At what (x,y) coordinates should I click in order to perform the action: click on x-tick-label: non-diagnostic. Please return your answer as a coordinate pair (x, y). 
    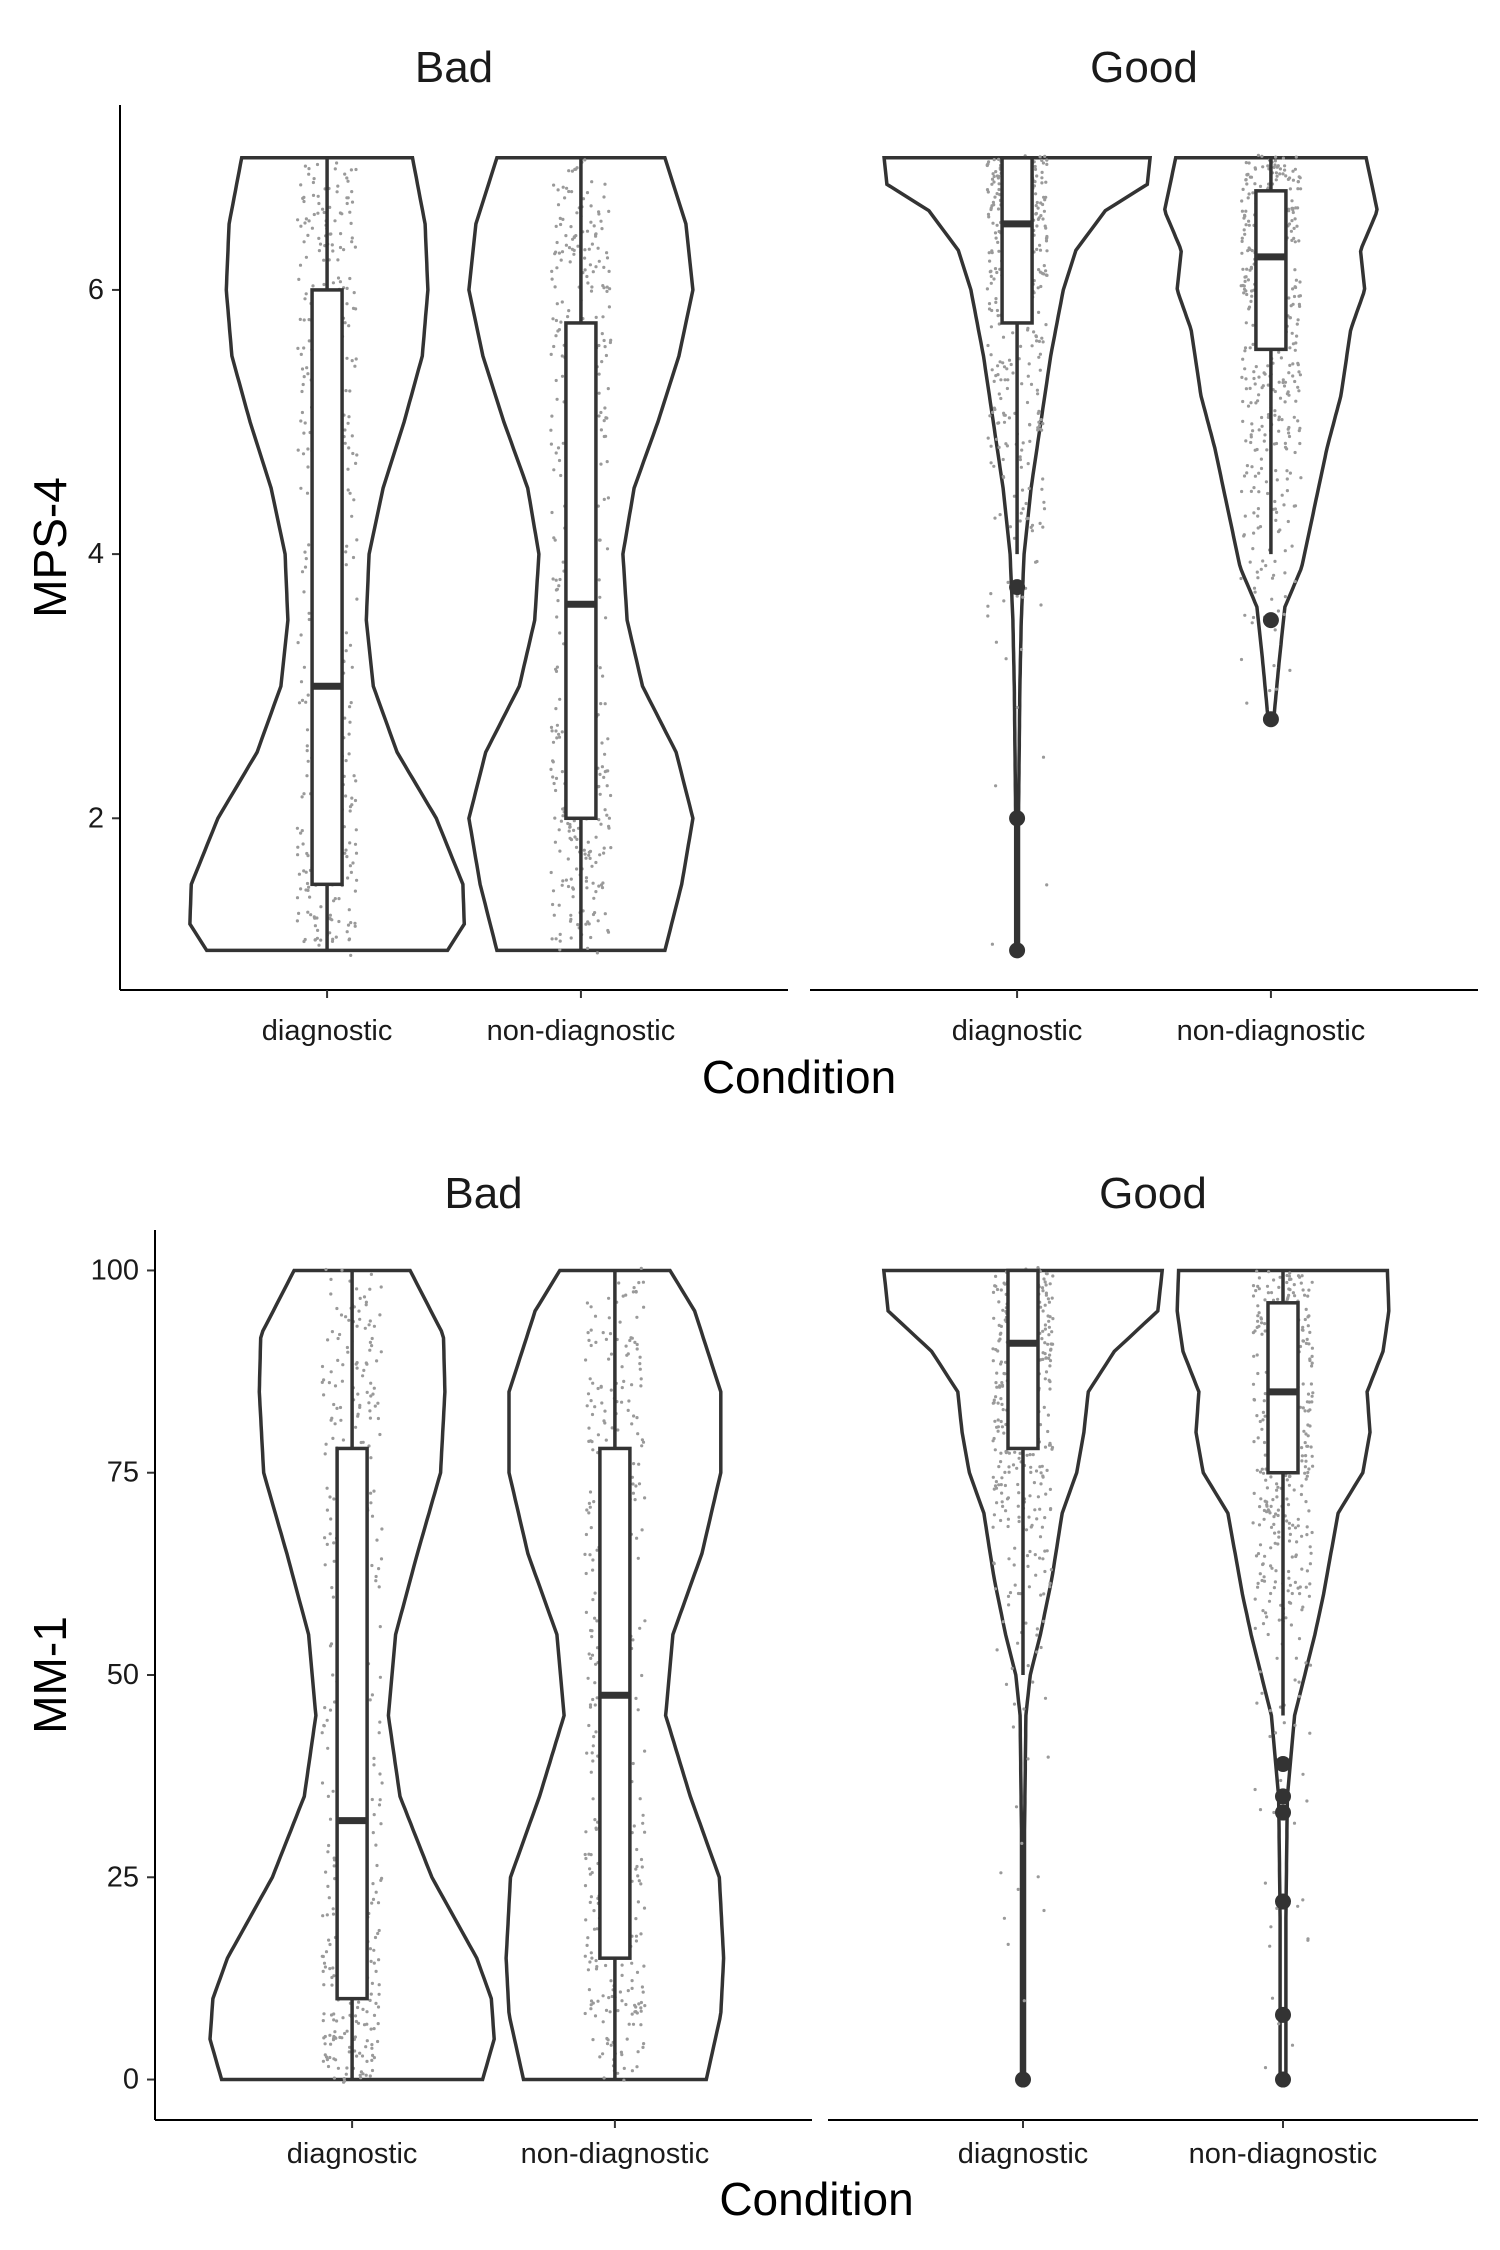
    Looking at the image, I should click on (1283, 2154).